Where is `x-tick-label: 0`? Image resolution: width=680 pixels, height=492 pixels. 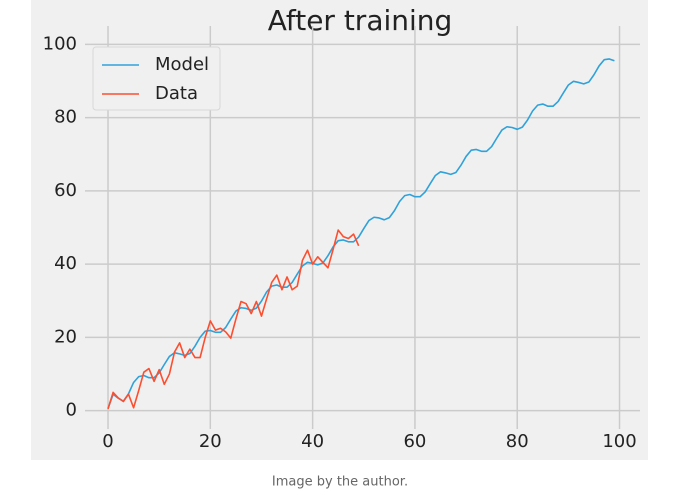
x-tick-label: 0 is located at coordinates (107, 441).